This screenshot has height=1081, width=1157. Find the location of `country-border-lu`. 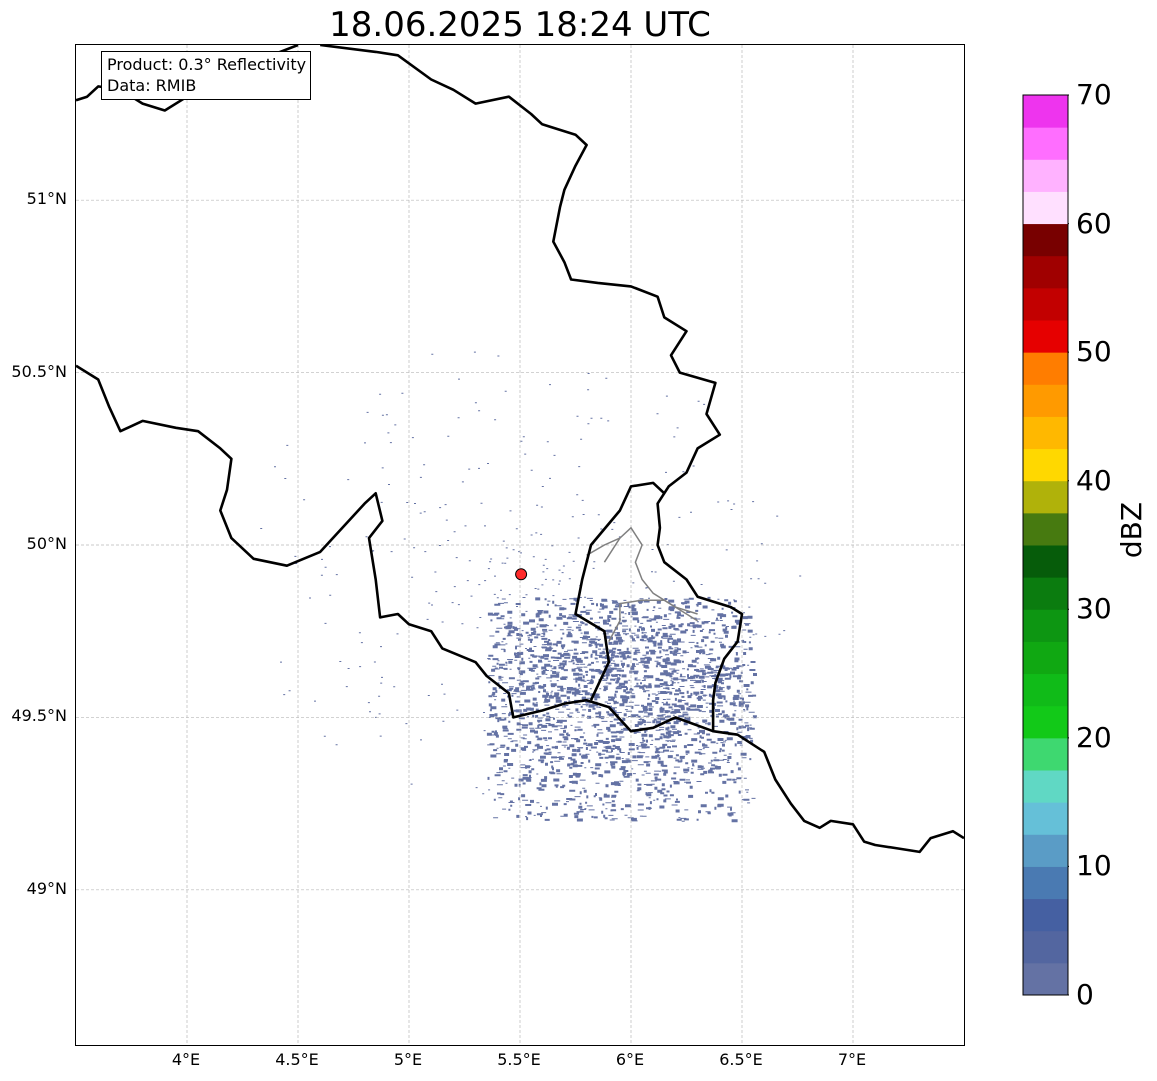

country-border-lu is located at coordinates (620, 591).